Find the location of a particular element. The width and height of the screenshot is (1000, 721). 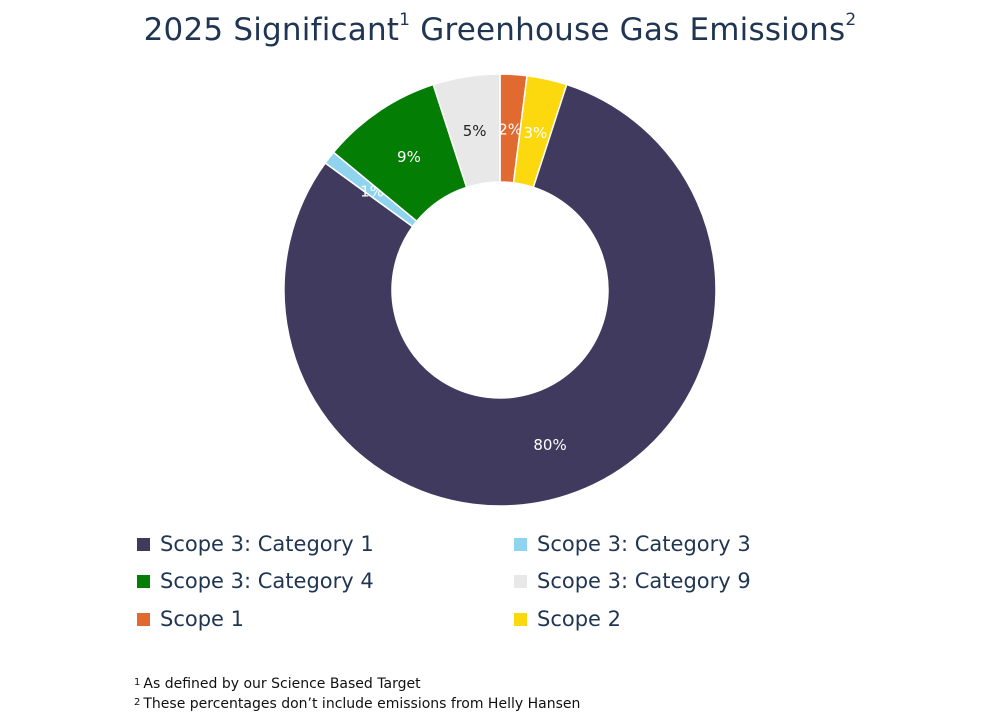

legend-swatch-scope2 is located at coordinates (520, 619).